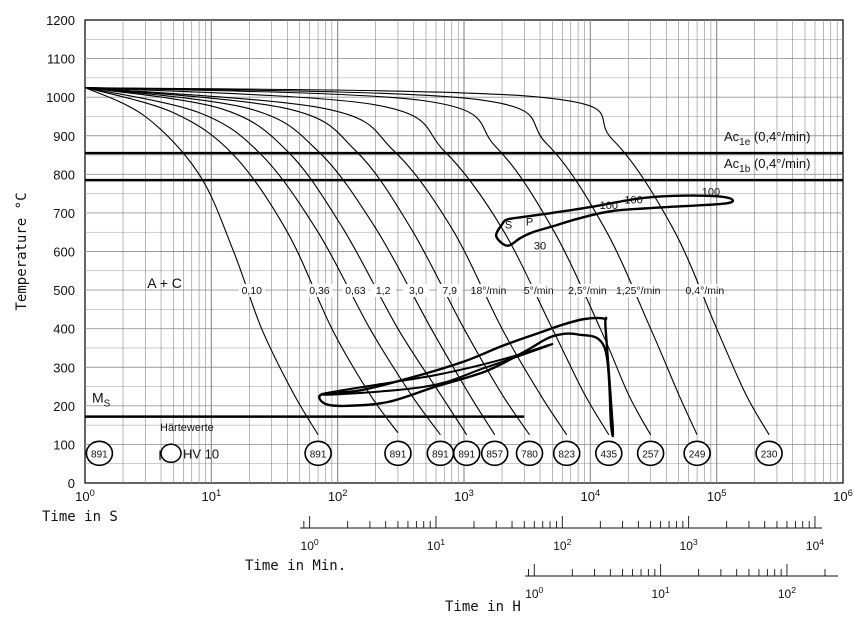 Image resolution: width=854 pixels, height=626 pixels. I want to click on rate-label: 3,0, so click(416, 291).